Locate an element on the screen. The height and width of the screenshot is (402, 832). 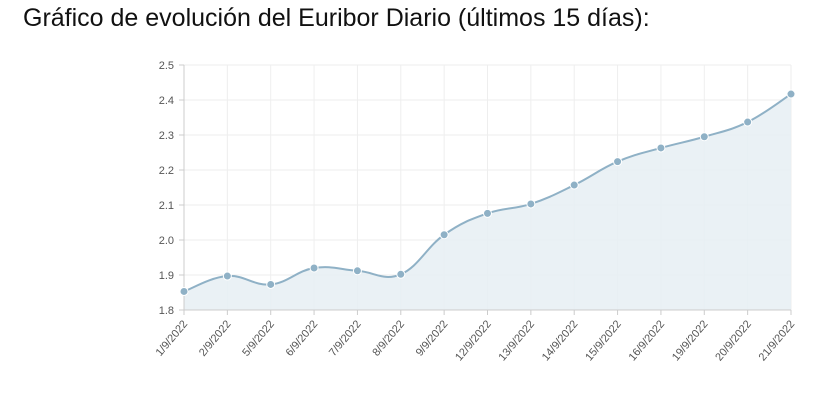
y-tick-label: 2.4 is located at coordinates (166, 101).